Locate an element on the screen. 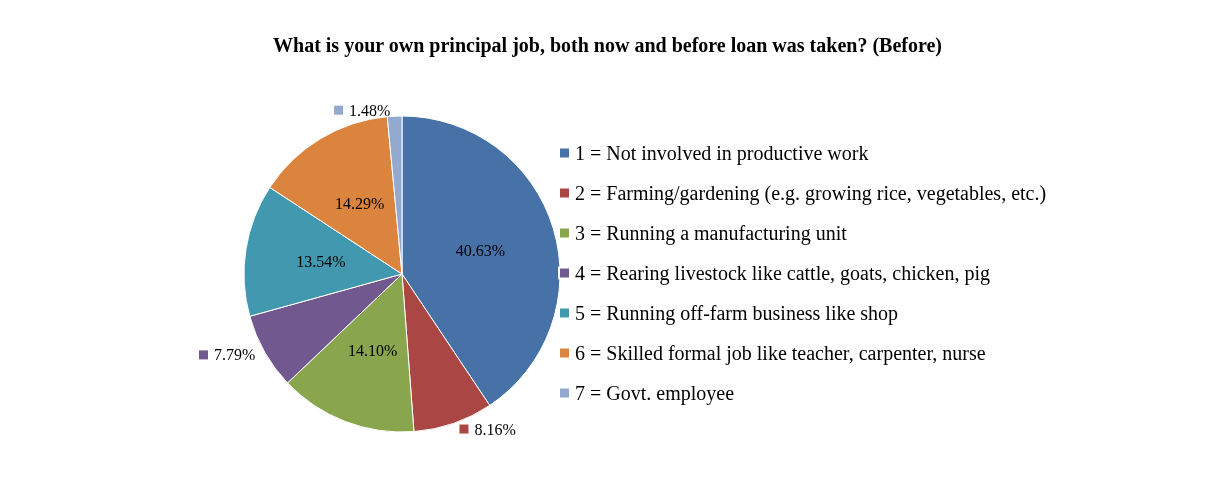 Image resolution: width=1215 pixels, height=480 pixels. legend-label: 6 = Skilled formal job like teacher, carpenter, nurse is located at coordinates (780, 353).